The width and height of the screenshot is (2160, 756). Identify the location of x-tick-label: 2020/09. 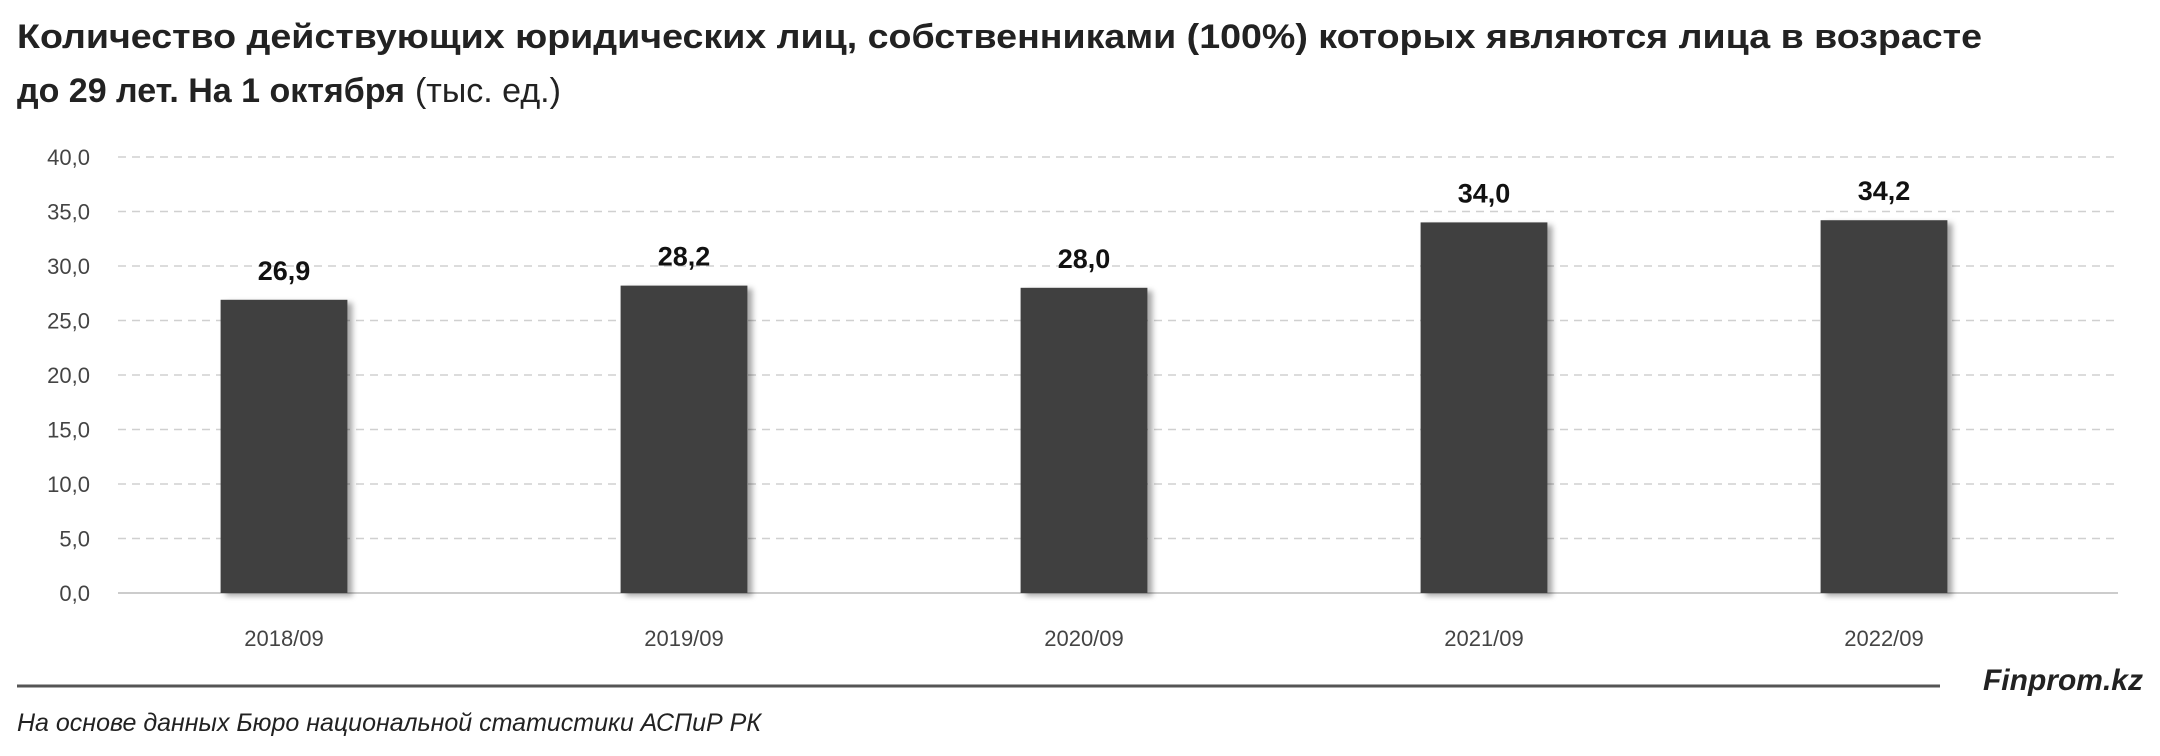
(1084, 638).